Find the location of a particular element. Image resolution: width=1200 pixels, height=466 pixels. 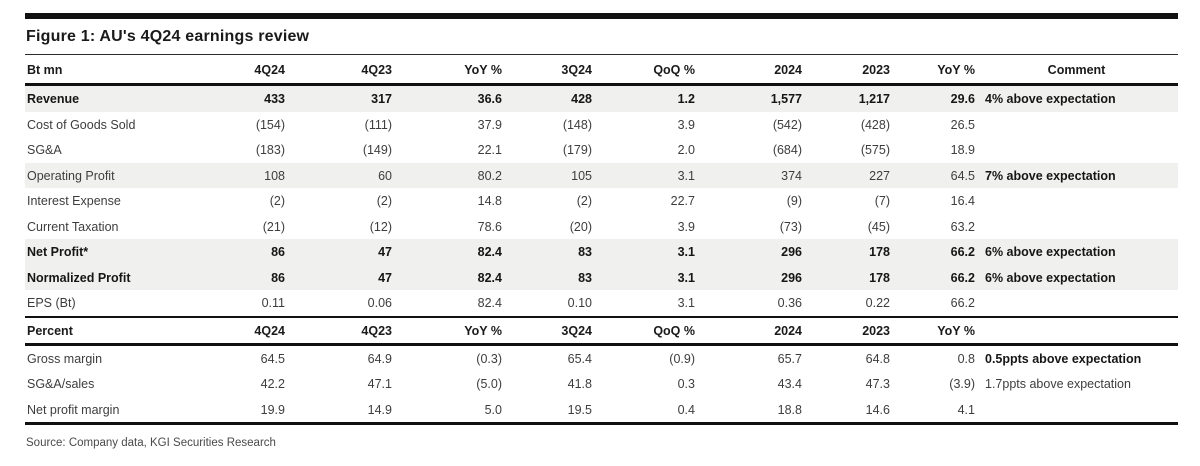

cell-value: 14.8 is located at coordinates (489, 201).